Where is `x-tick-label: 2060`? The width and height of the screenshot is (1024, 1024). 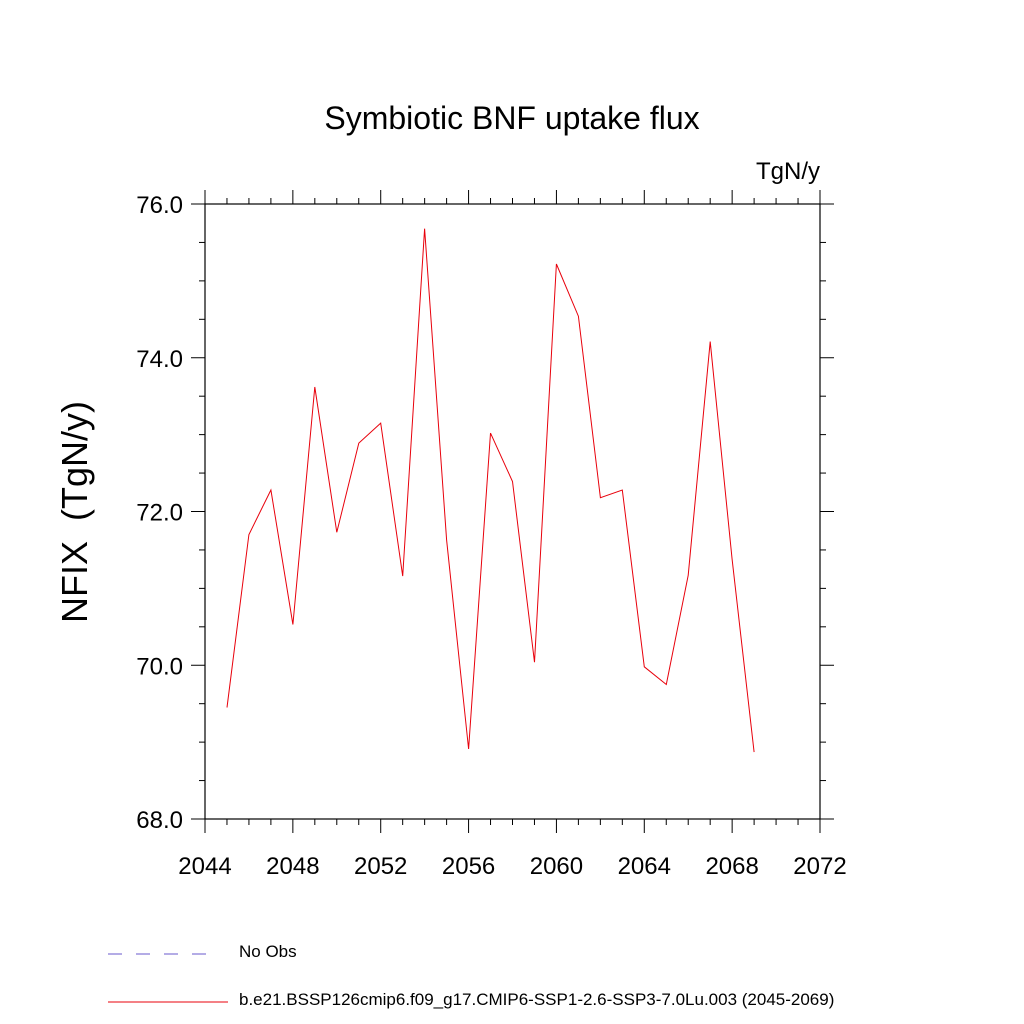 x-tick-label: 2060 is located at coordinates (556, 866).